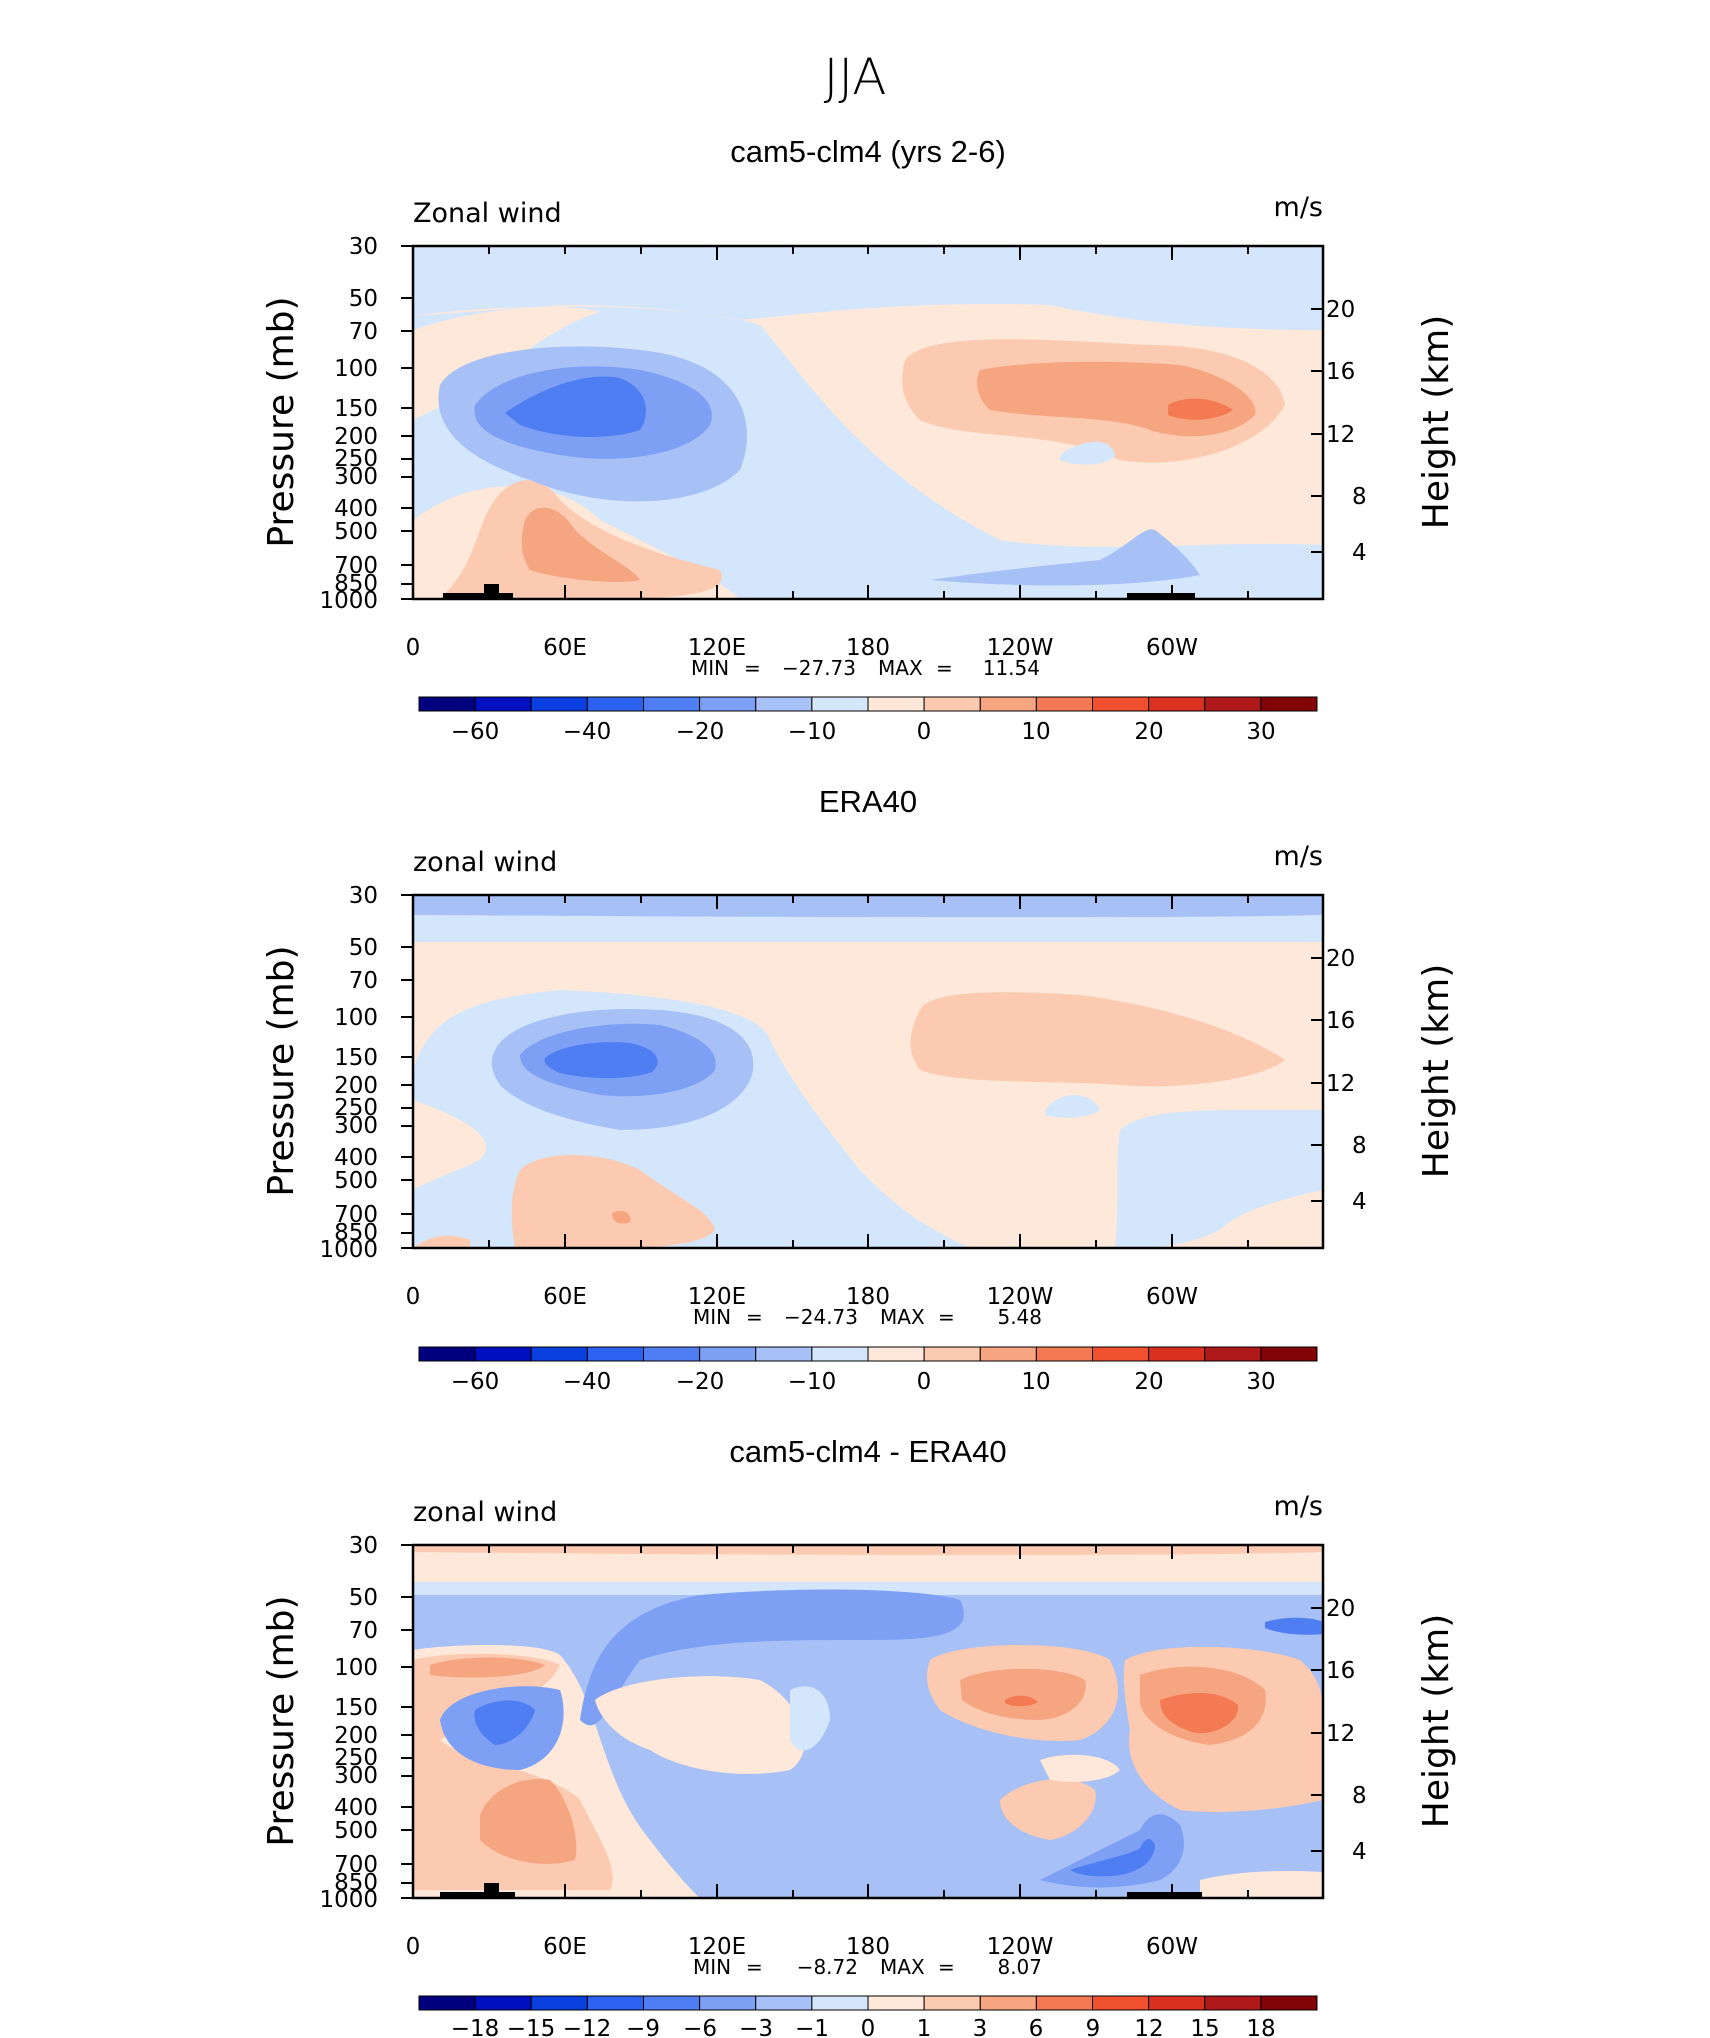  I want to click on ytick-label: 500, so click(356, 1181).